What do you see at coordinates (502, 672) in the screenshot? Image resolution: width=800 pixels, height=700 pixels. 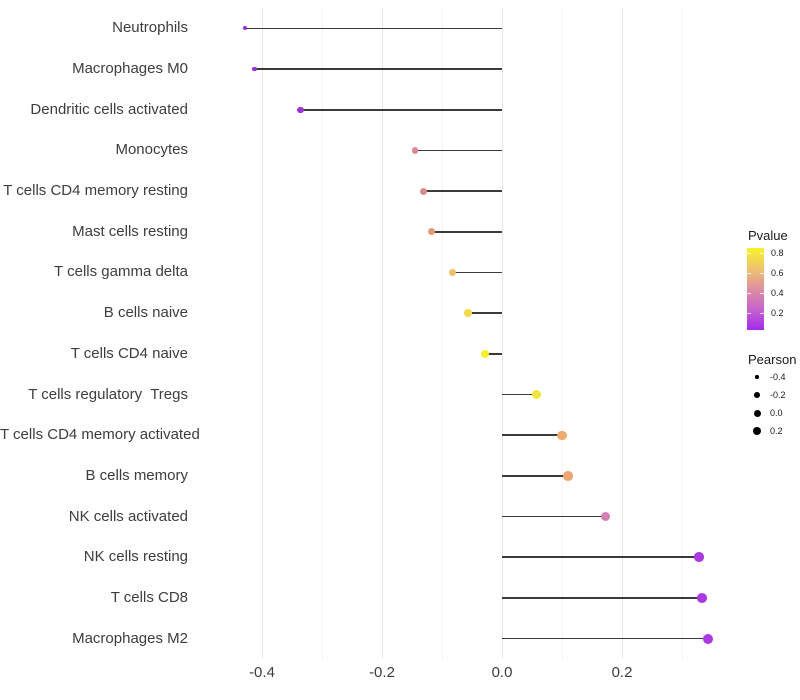 I see `x-axis-tick-label: 0.0` at bounding box center [502, 672].